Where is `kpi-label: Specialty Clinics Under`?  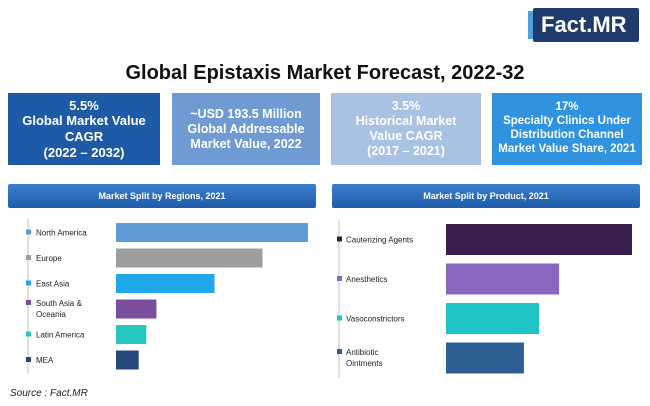 kpi-label: Specialty Clinics Under is located at coordinates (567, 121).